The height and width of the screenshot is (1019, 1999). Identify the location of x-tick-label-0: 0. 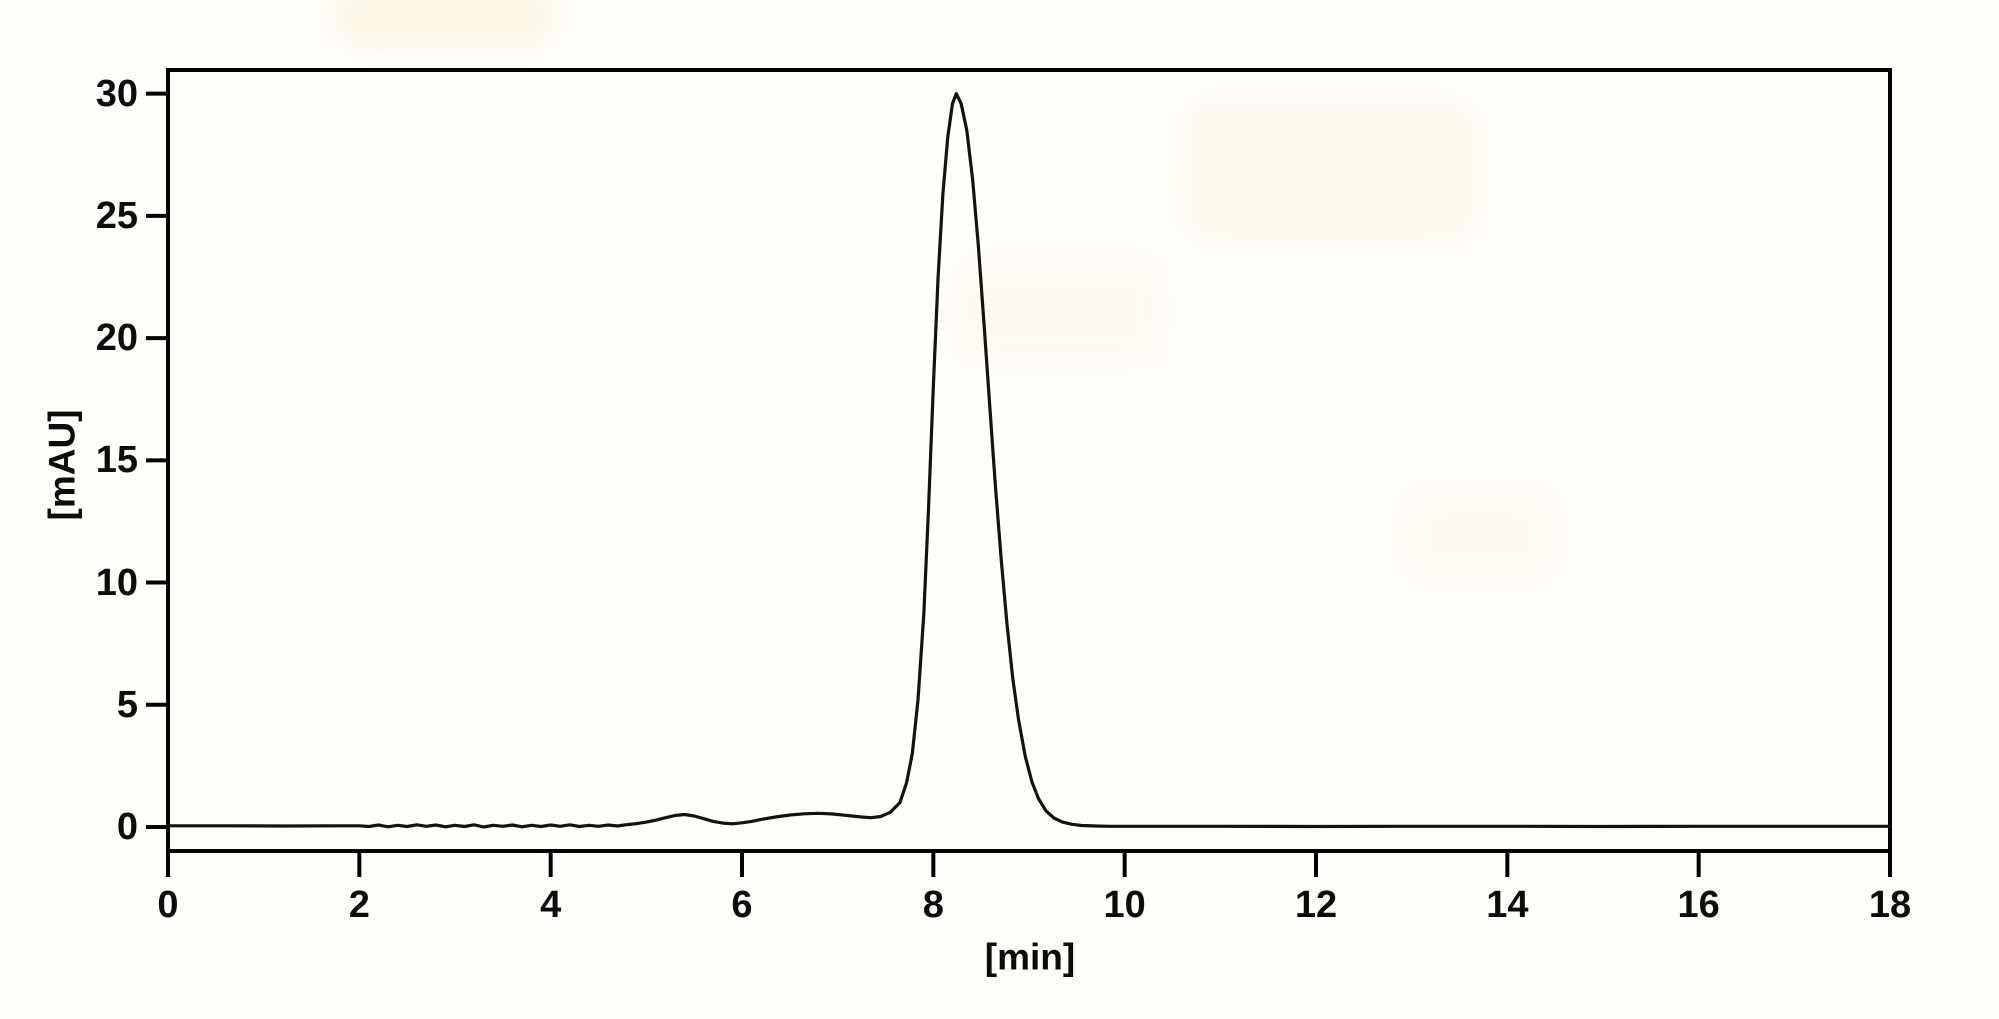
(168, 905).